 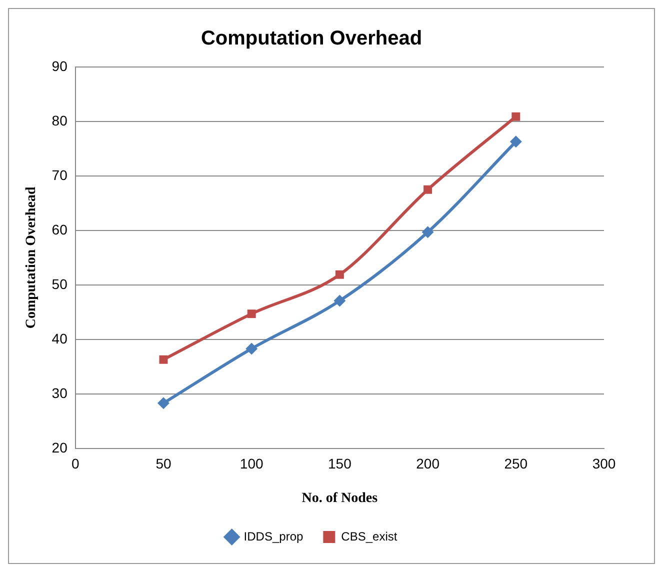 I want to click on y-axis-title: Computation Overhead, so click(x=32, y=257).